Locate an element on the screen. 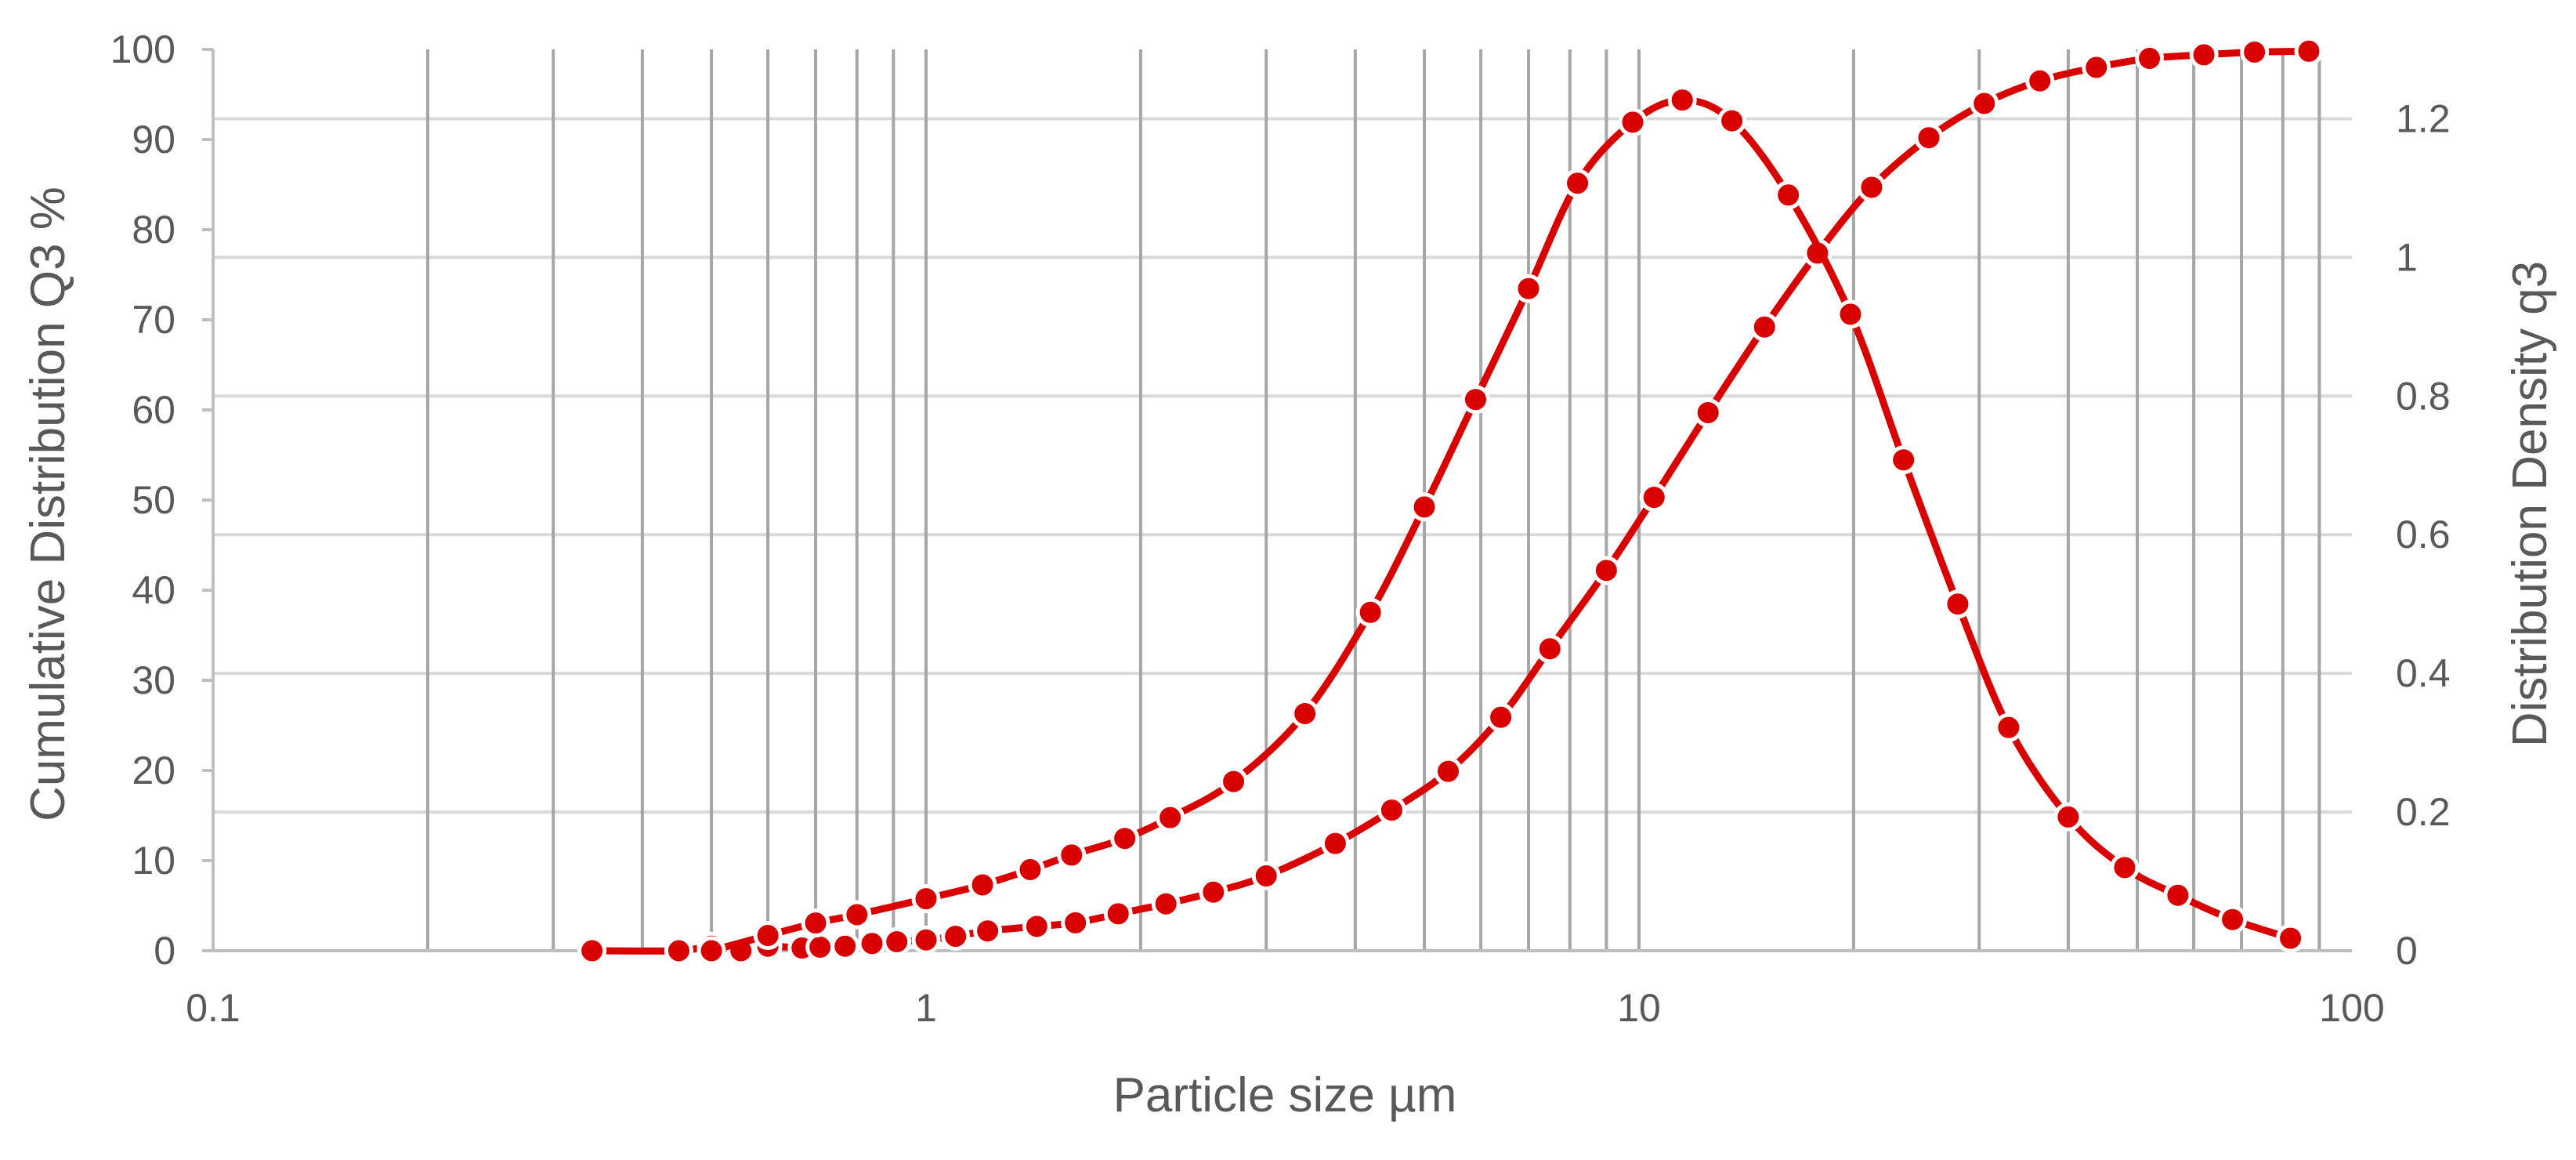  x-tick-label: 0.1 is located at coordinates (213, 1008).